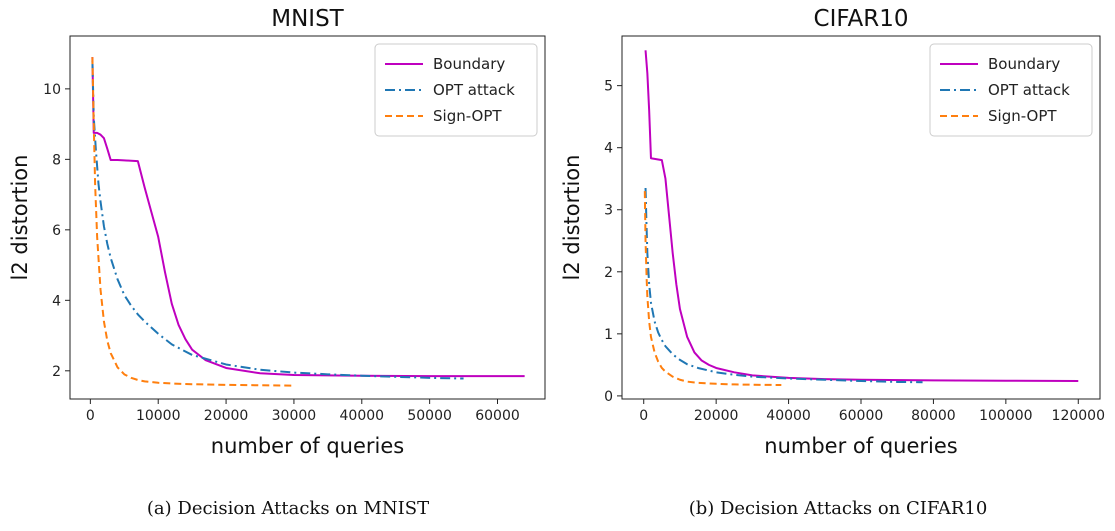 This screenshot has width=1115, height=531. What do you see at coordinates (613, 242) in the screenshot?
I see `y-axis: 0 1 2 3 4 5` at bounding box center [613, 242].